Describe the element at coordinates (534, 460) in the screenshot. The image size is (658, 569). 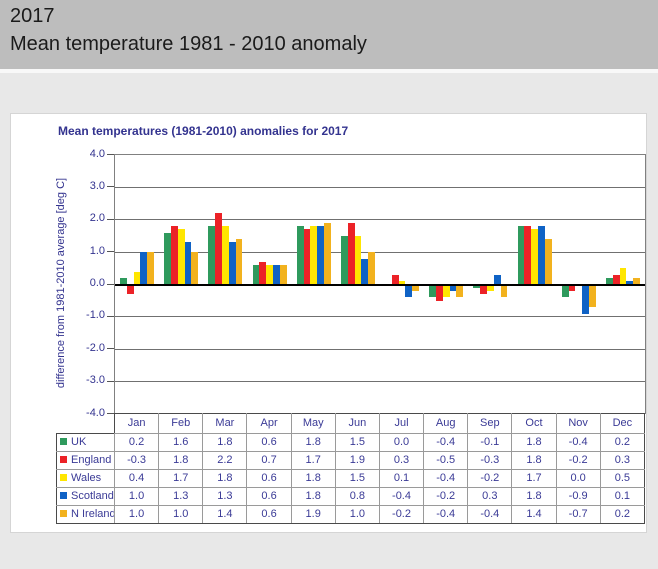
I see `value-england-oct: 1.8` at that location.